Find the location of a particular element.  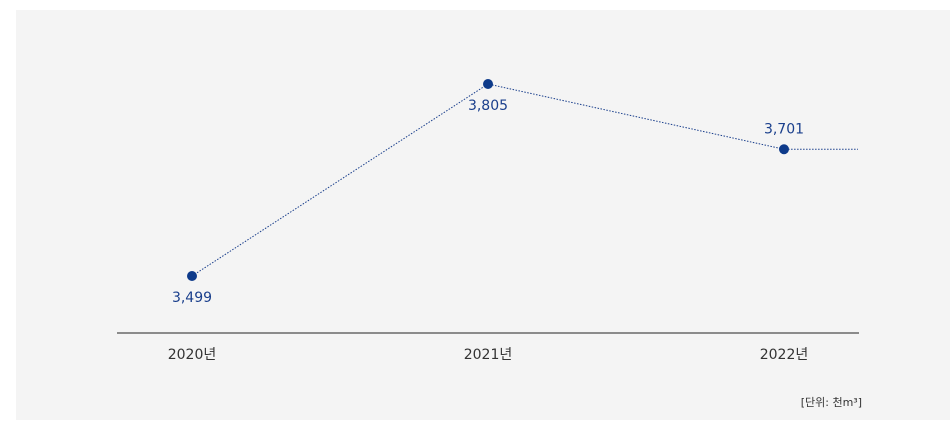

x-axis-ticks: 2020년 2021년 2022년 is located at coordinates (488, 355).